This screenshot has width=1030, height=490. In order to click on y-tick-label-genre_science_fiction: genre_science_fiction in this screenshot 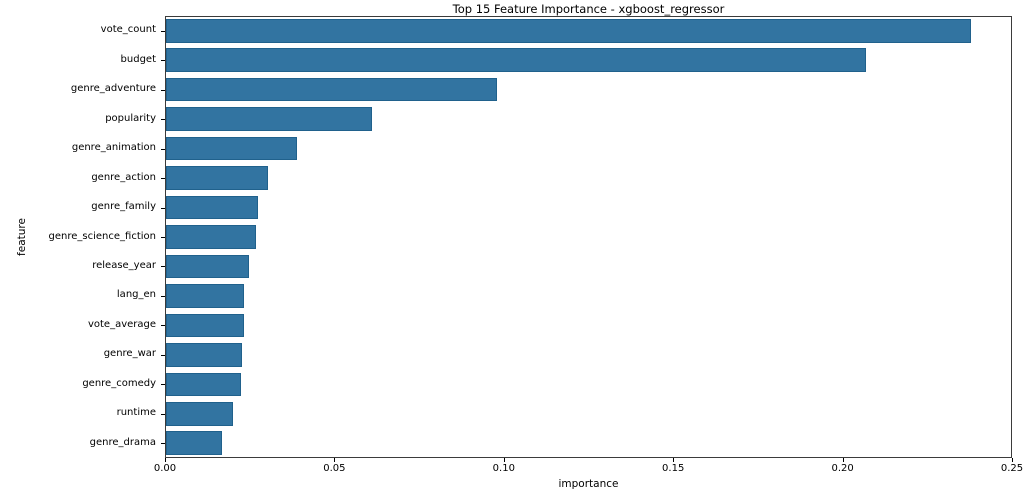, I will do `click(102, 236)`.